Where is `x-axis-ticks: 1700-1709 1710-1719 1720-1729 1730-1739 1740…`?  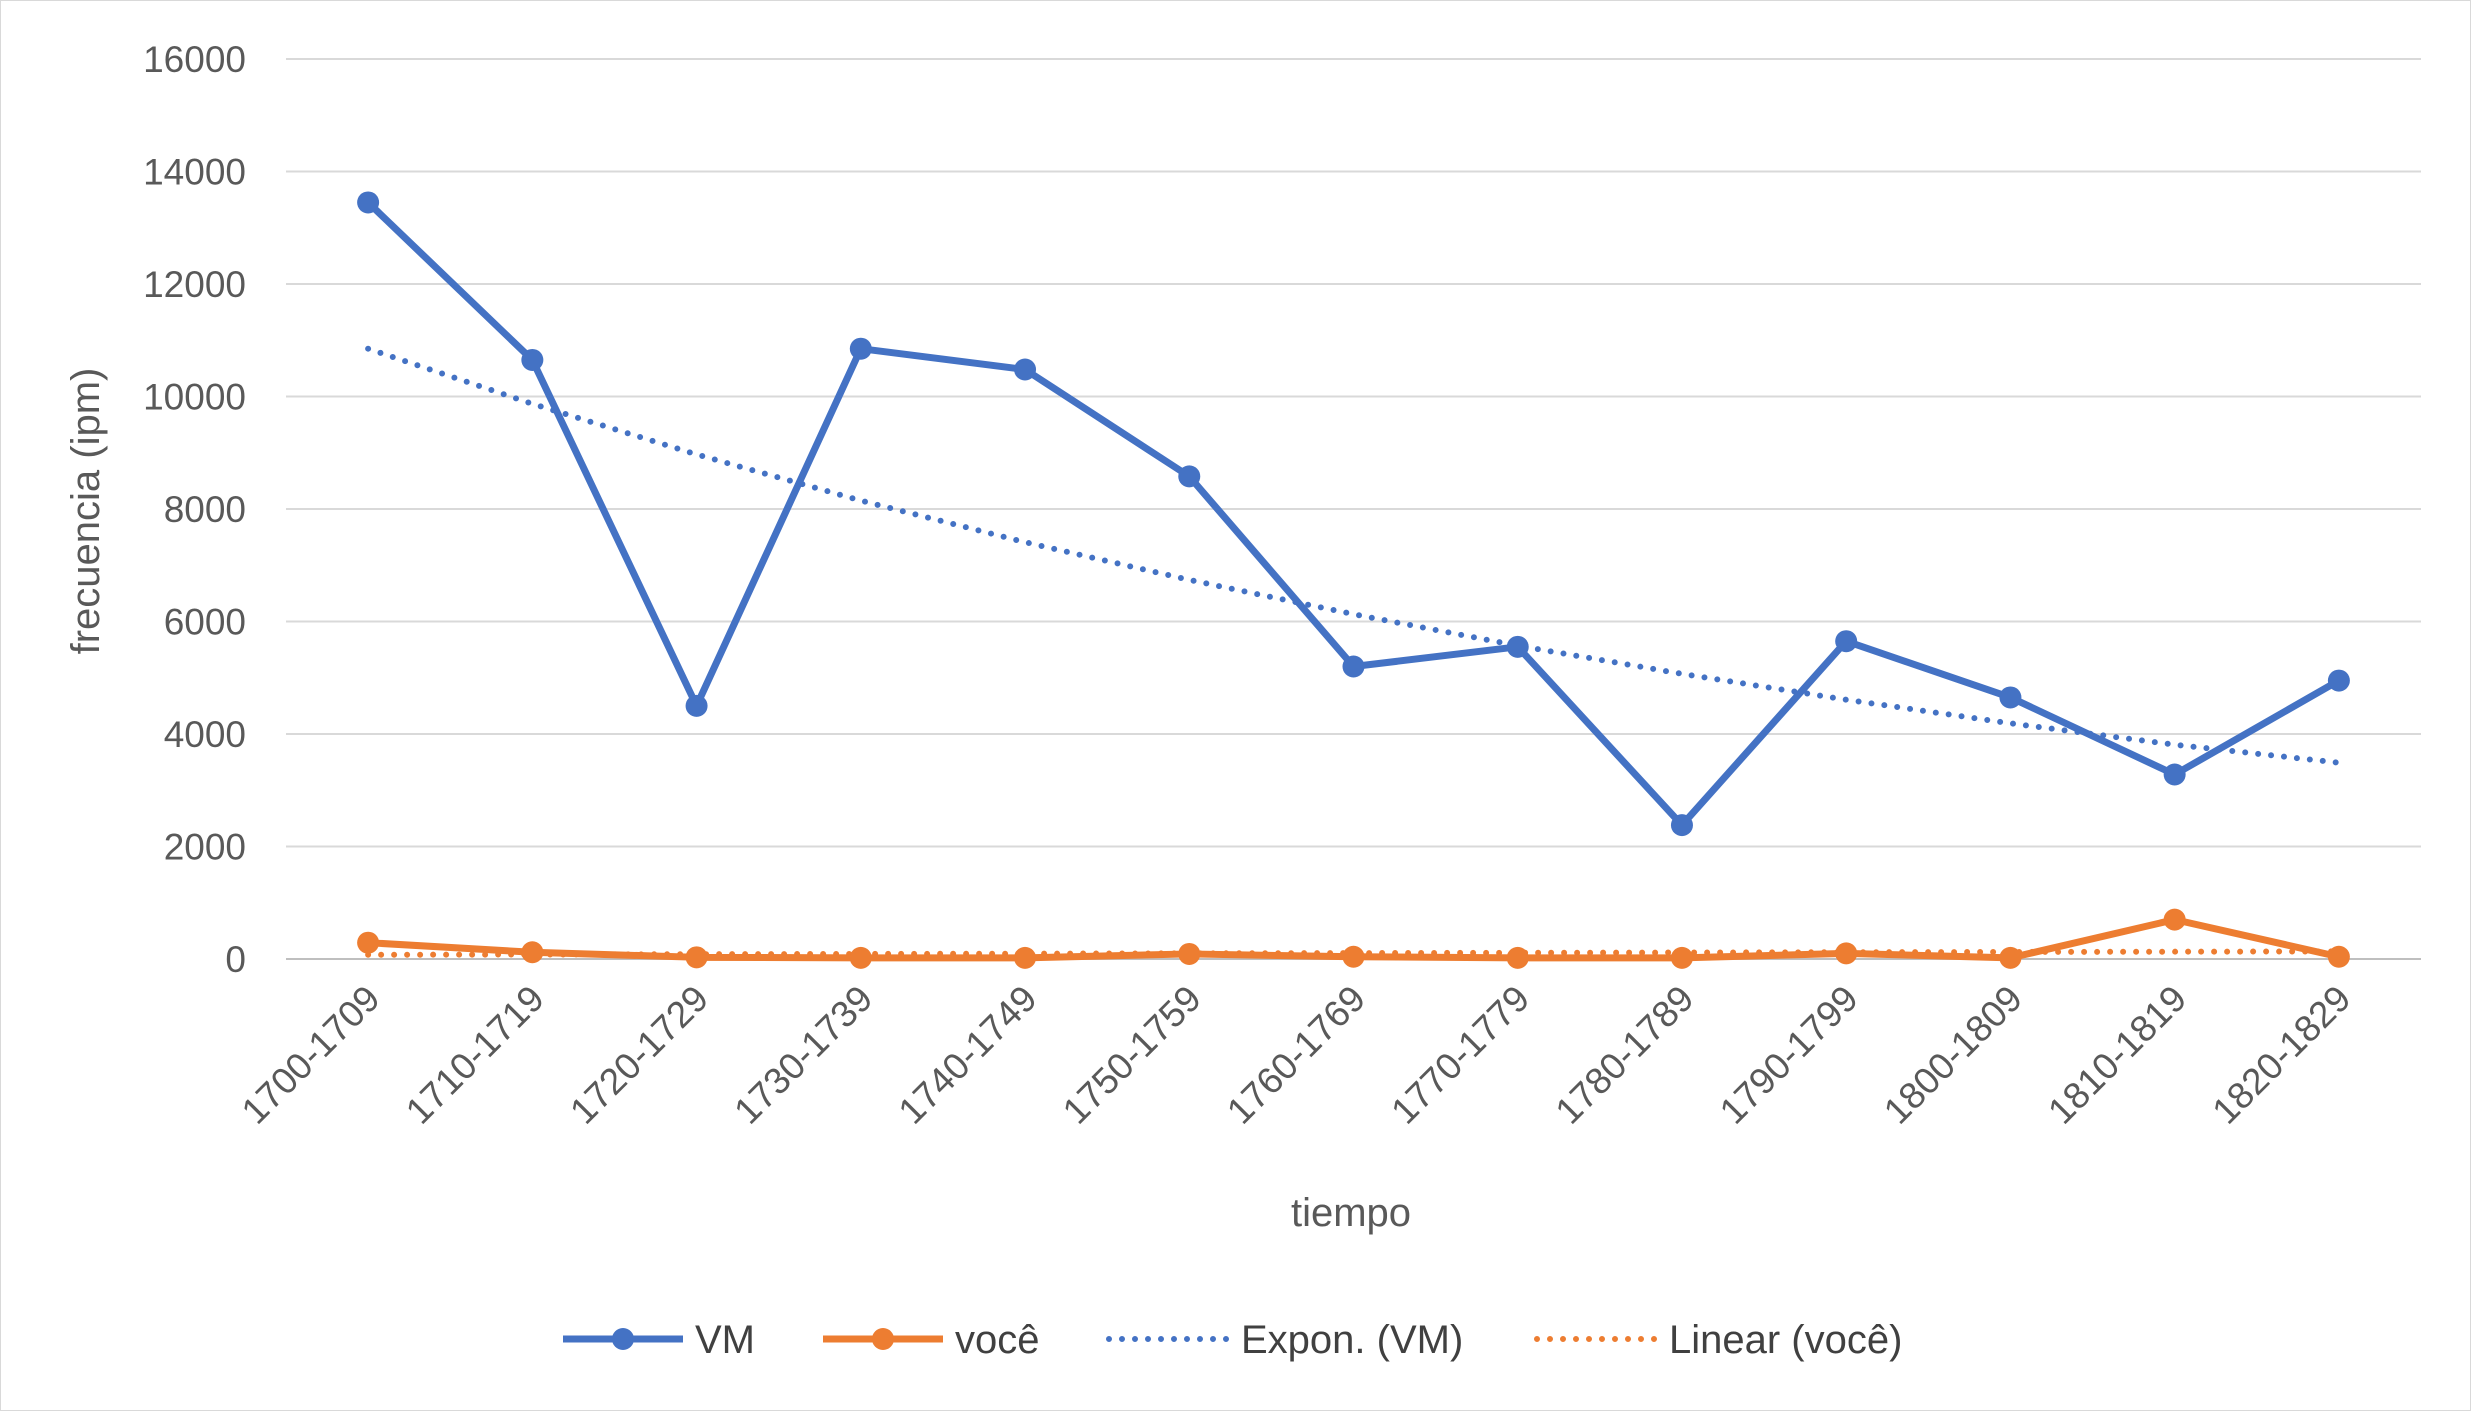
x-axis-ticks: 1700-1709 1710-1719 1720-1729 1730-1739 1740… is located at coordinates (1296, 1055).